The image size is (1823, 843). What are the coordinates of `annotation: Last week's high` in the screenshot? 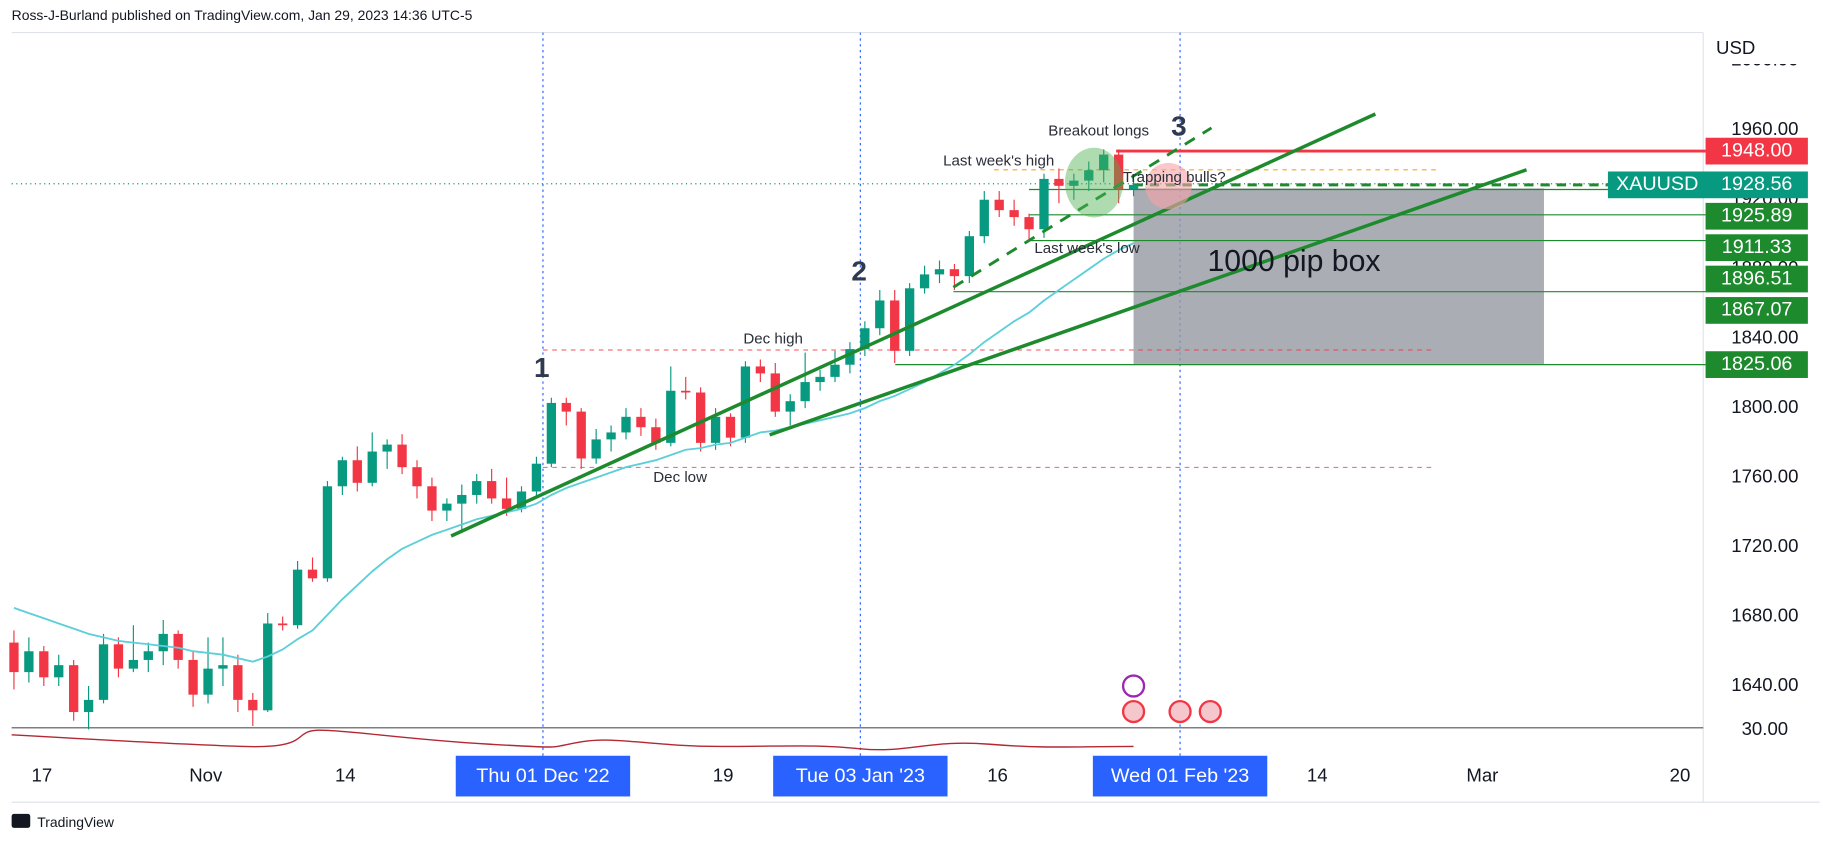 It's located at (998, 161).